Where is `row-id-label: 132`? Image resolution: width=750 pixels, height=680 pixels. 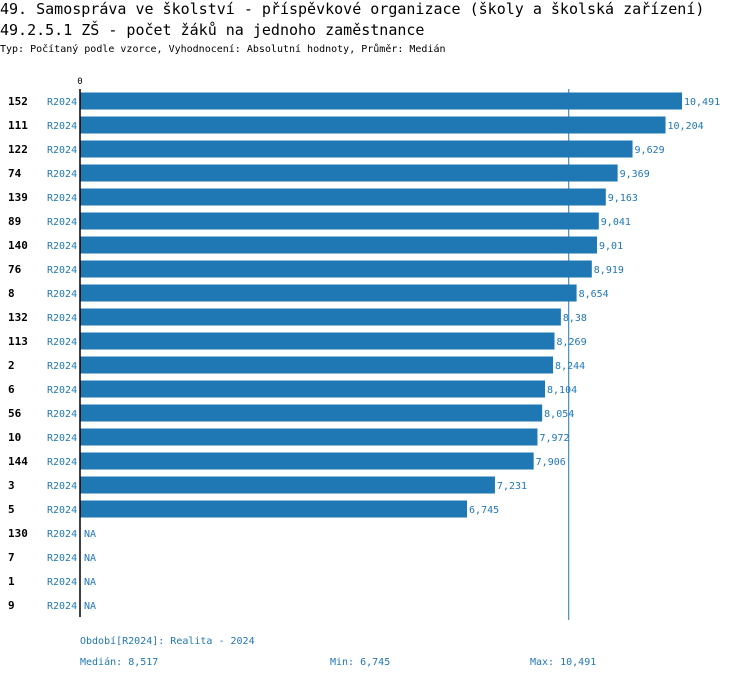 row-id-label: 132 is located at coordinates (18, 317).